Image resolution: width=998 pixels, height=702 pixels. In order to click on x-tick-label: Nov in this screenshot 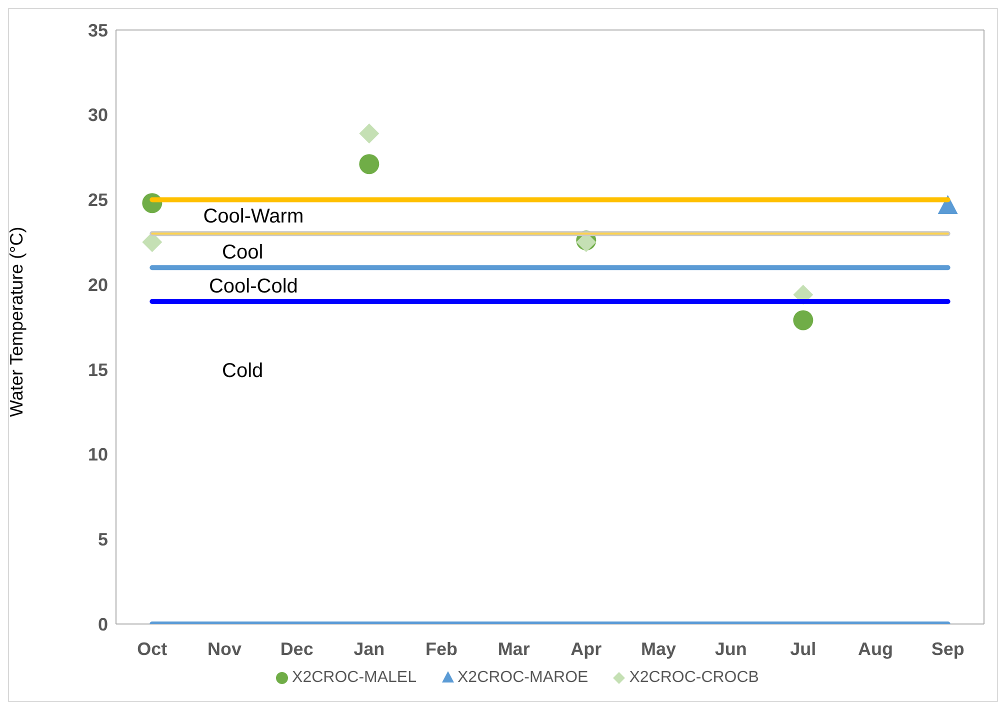, I will do `click(224, 648)`.